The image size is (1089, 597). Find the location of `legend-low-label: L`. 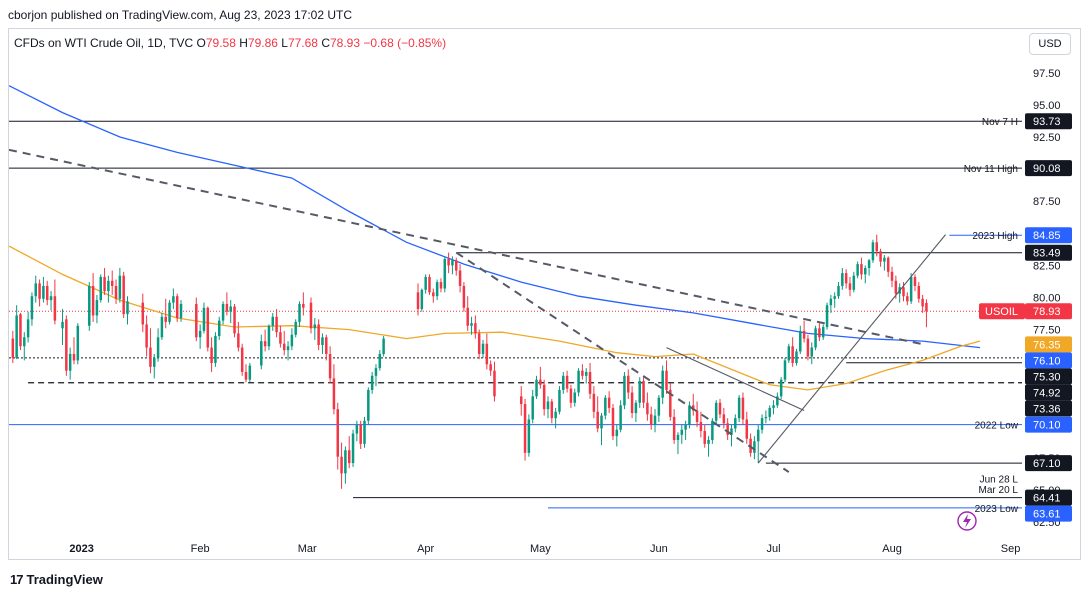

legend-low-label: L is located at coordinates (284, 43).